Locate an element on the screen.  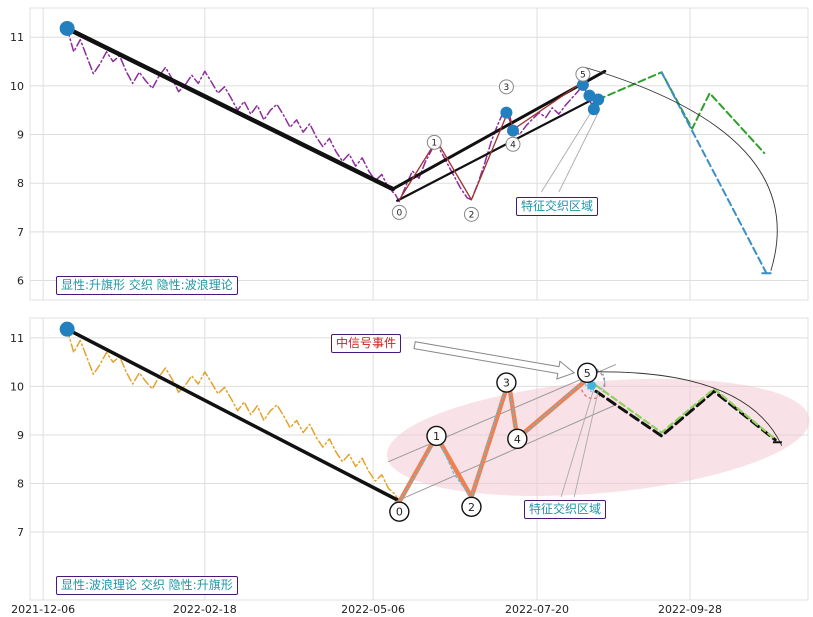
x-tick-label: 2022-05-06 is located at coordinates (373, 609).